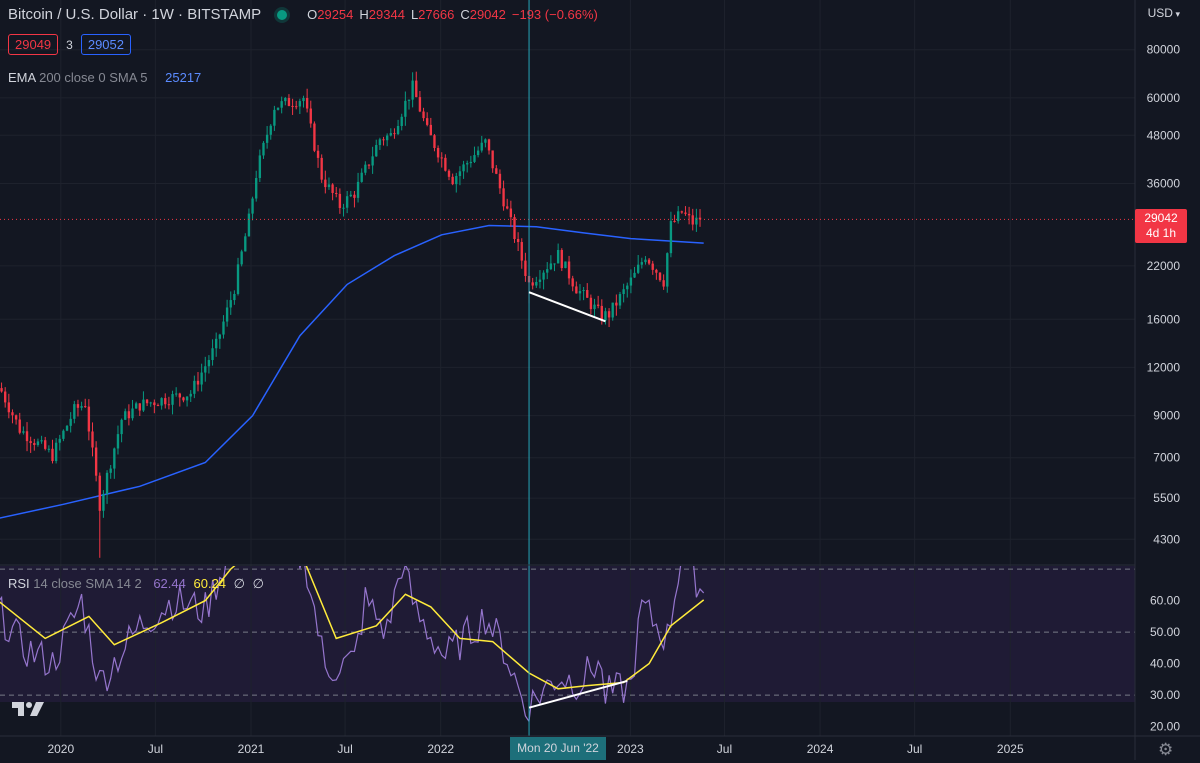 This screenshot has width=1200, height=763. Describe the element at coordinates (135, 14) in the screenshot. I see `symbol-title: Bitcoin / U.S. Dollar · 1W · BITSTAMP` at that location.